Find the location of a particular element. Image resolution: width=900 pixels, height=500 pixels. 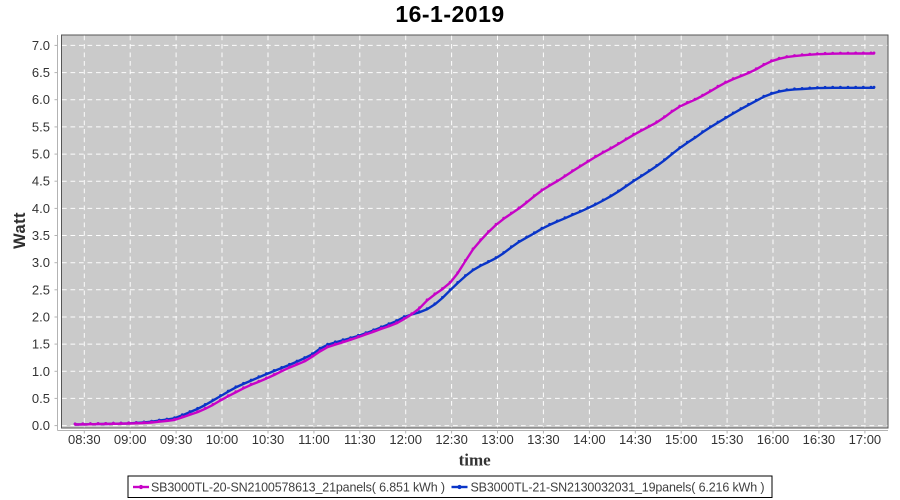

svg-text: 2.0 is located at coordinates (41, 317).